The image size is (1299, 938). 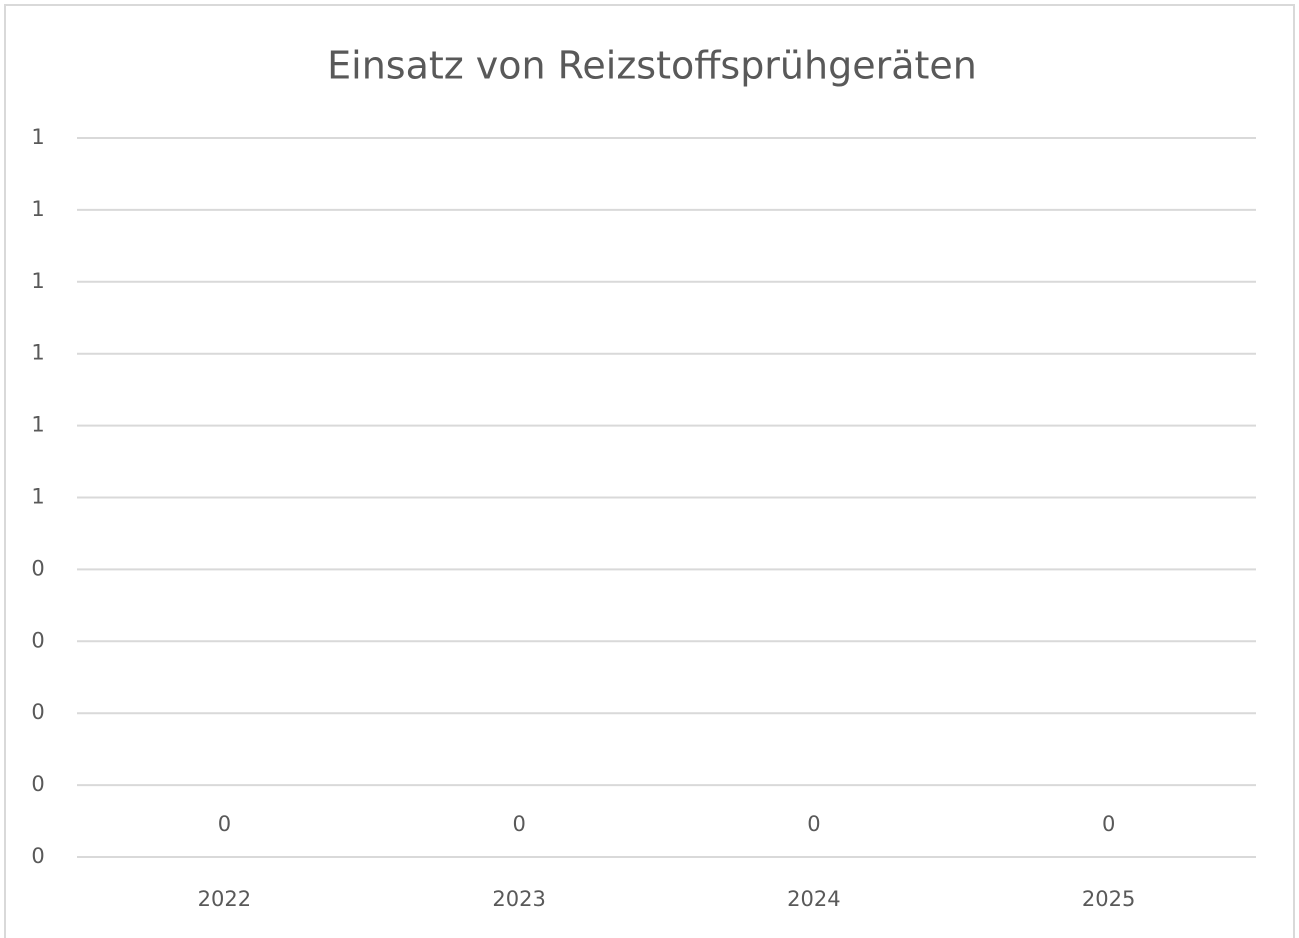 I want to click on x-tick-label: 2023, so click(x=518, y=899).